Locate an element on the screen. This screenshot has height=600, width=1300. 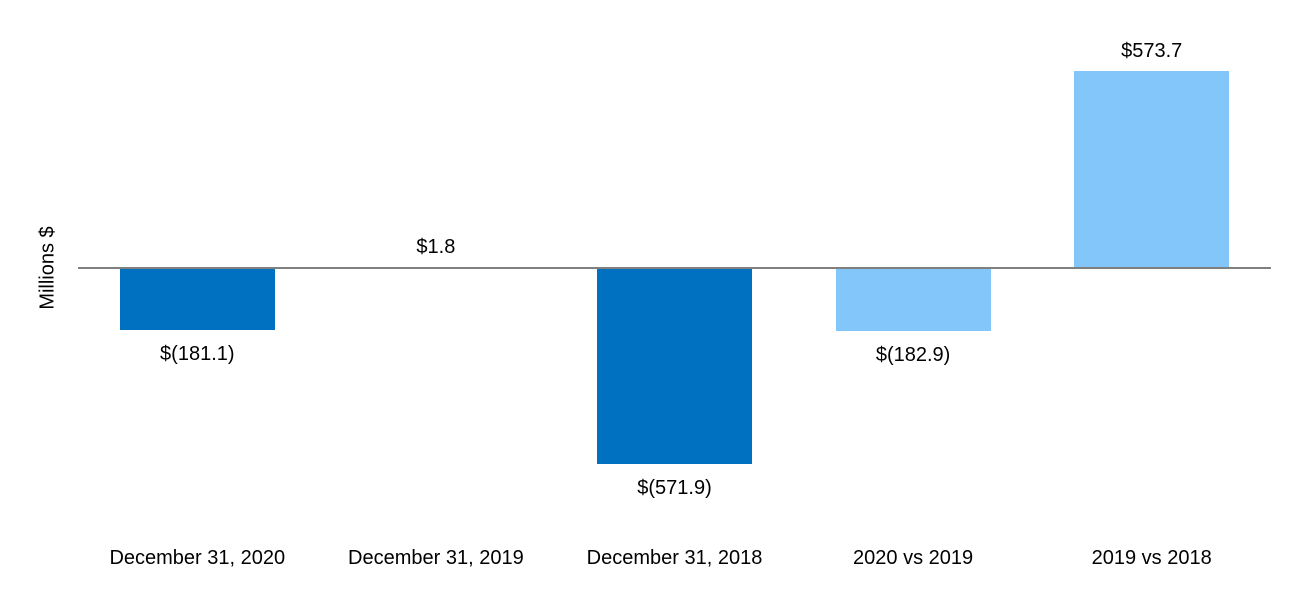
category-label-1: December 31, 2019 is located at coordinates (436, 558).